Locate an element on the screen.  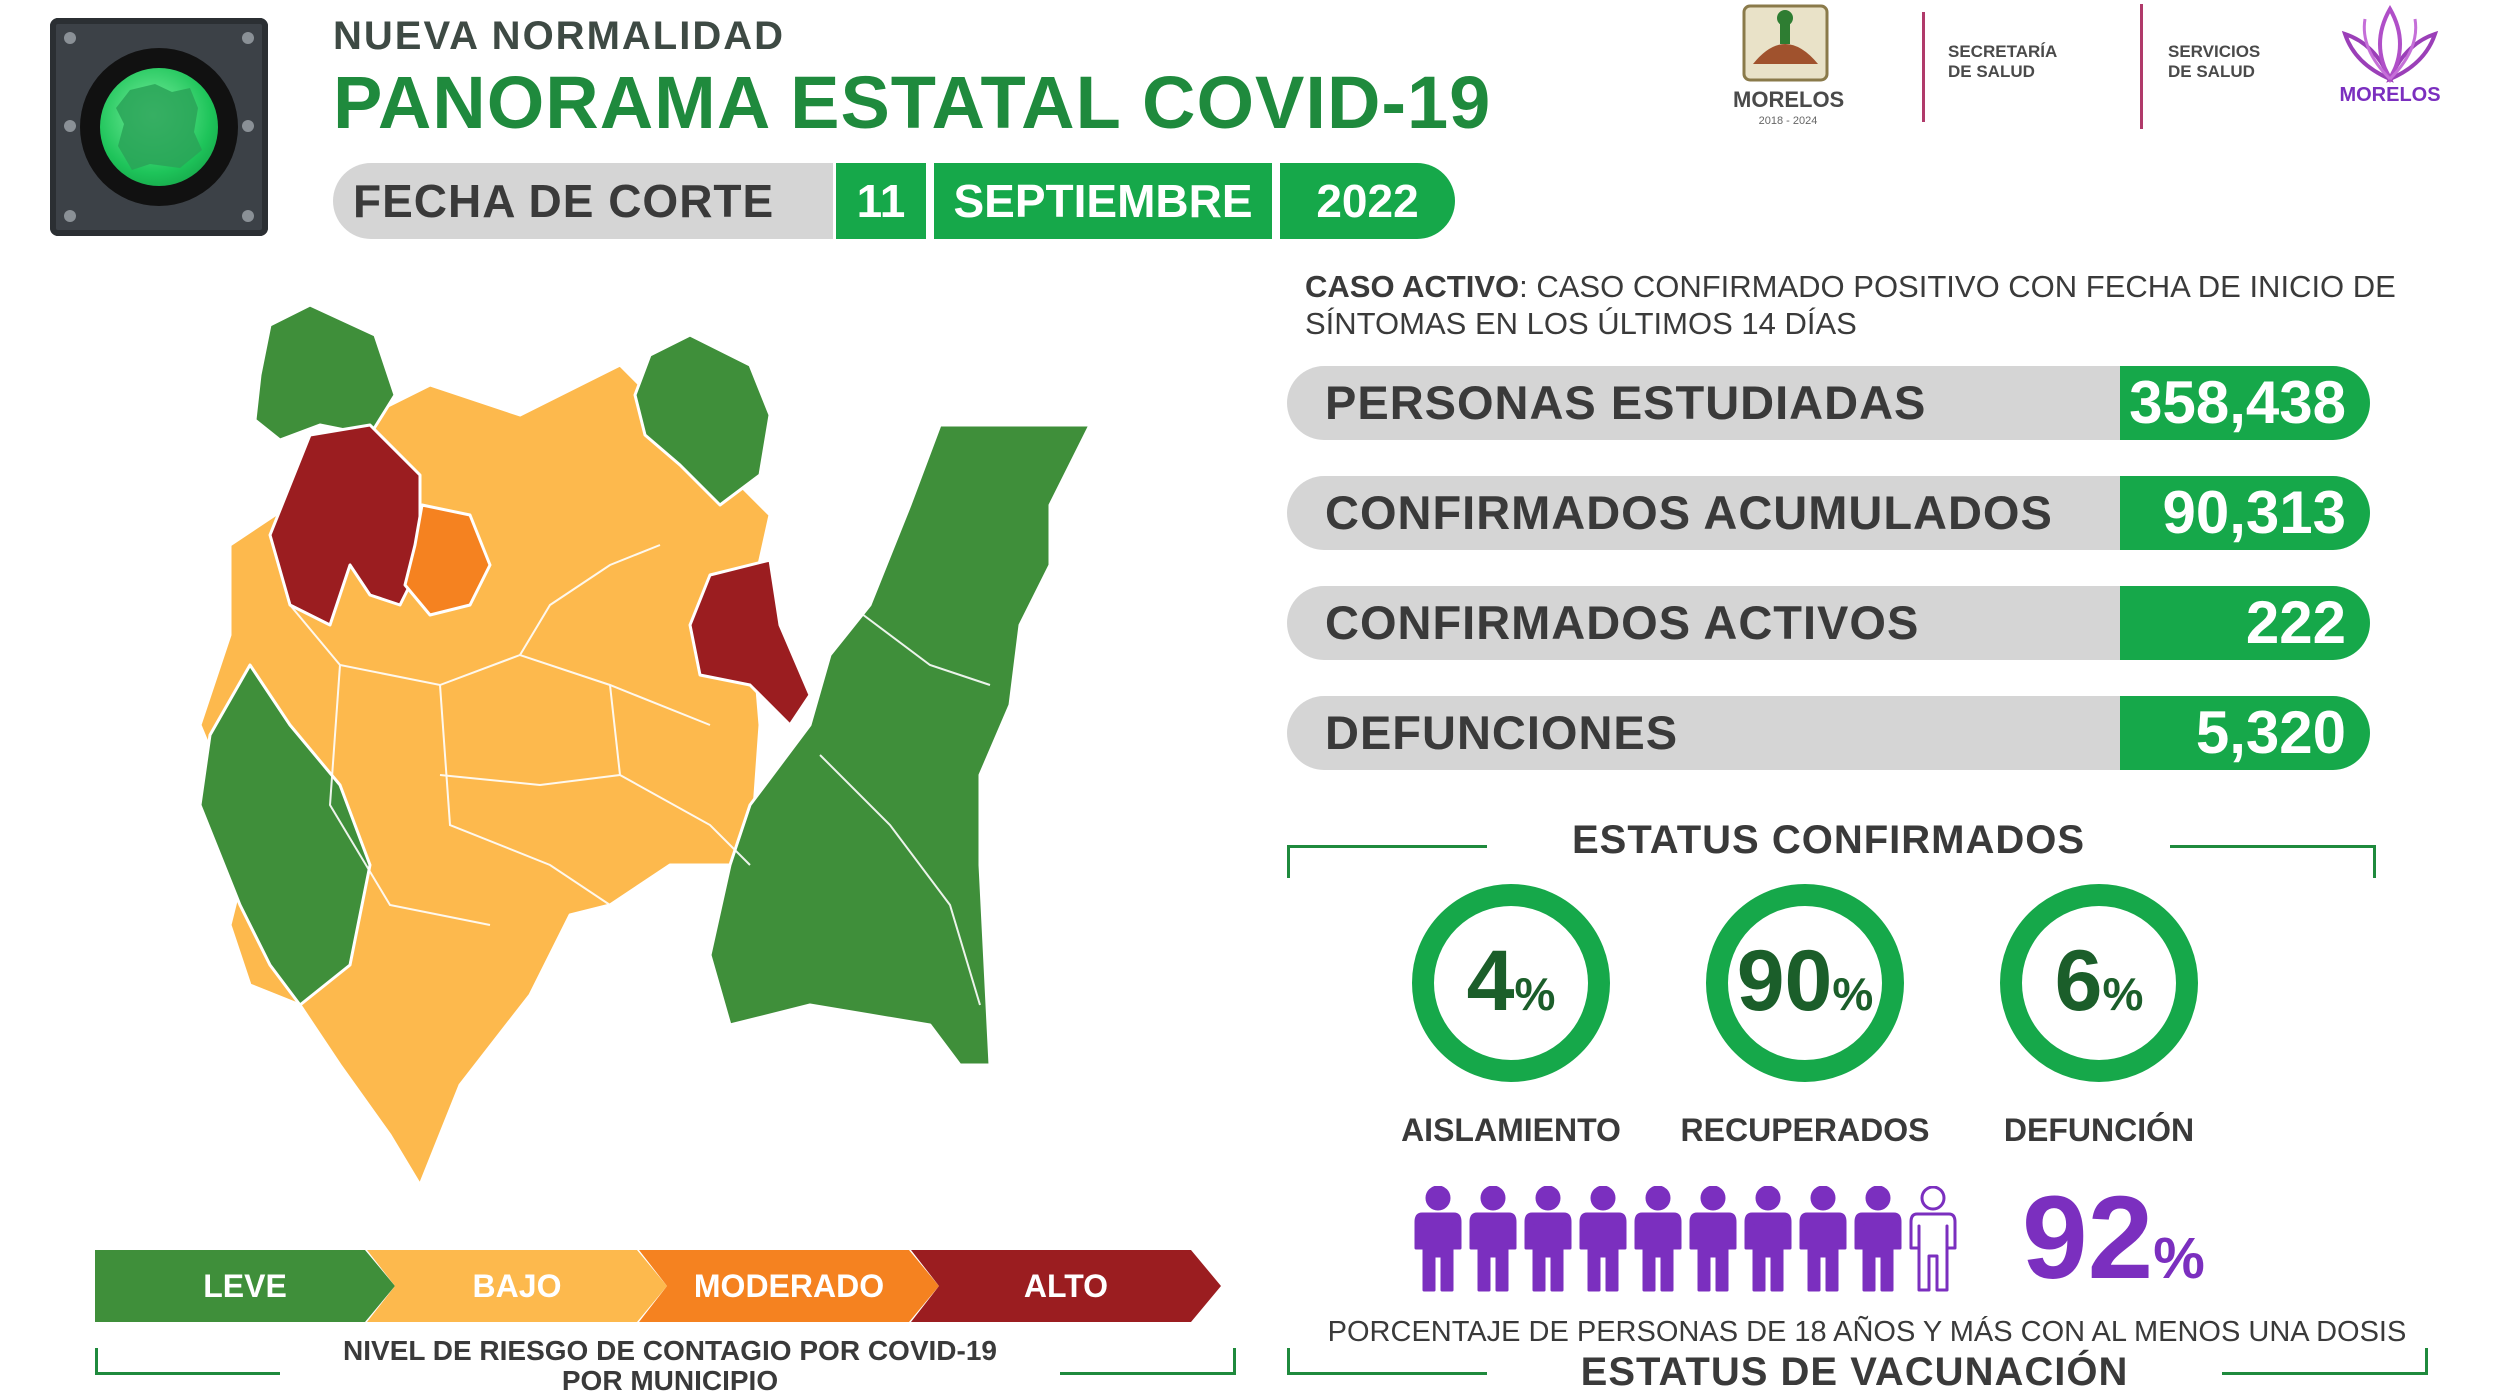
stat-value: 222 is located at coordinates (2245, 623).